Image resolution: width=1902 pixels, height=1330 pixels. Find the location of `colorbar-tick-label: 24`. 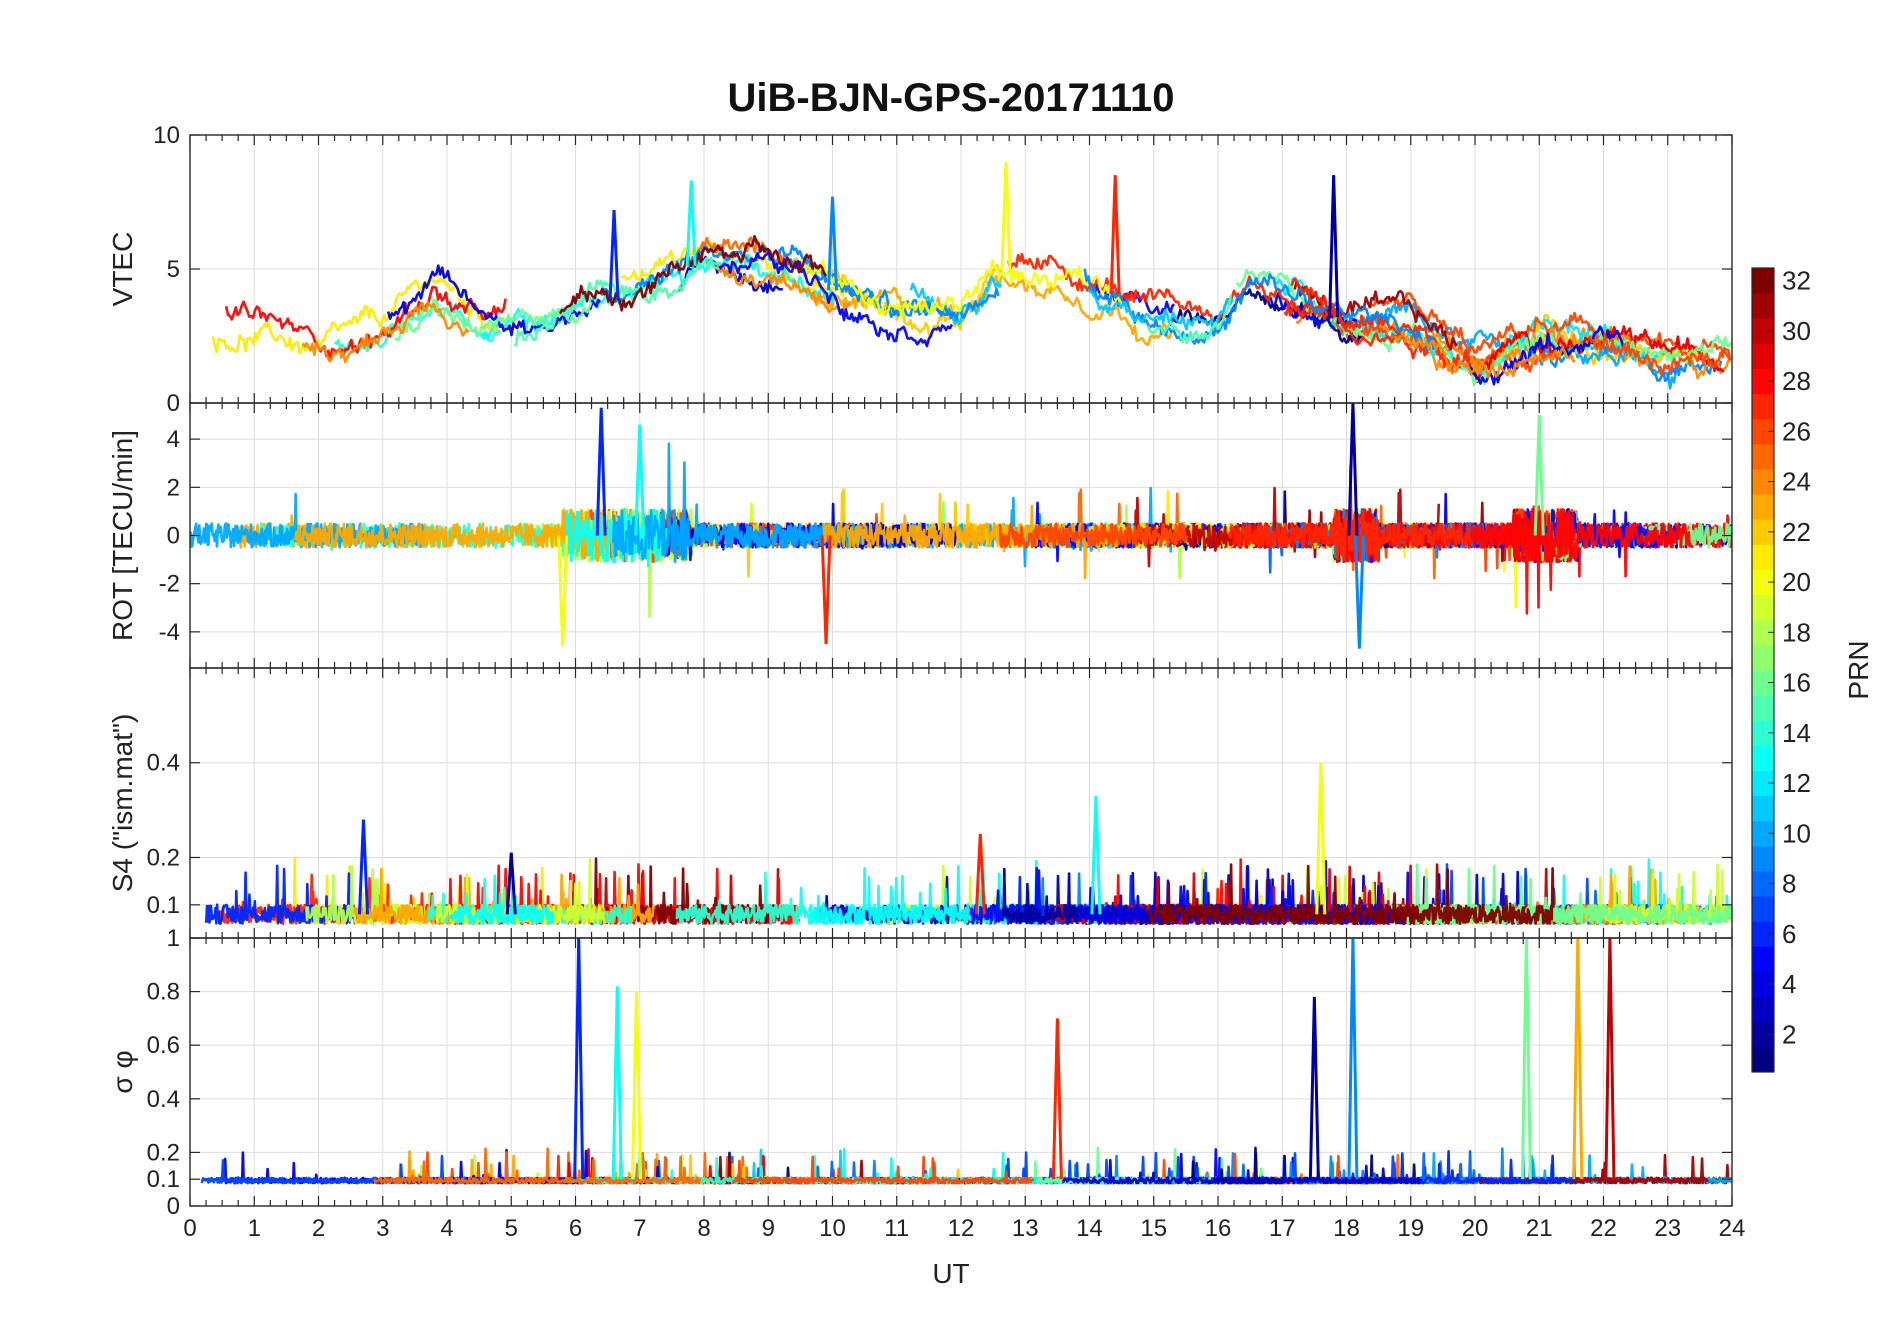

colorbar-tick-label: 24 is located at coordinates (1796, 482).